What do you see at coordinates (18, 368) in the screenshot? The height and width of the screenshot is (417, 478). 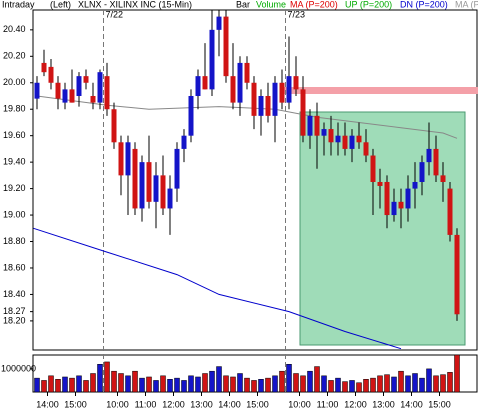 I see `volume-tick-label: 1000000` at bounding box center [18, 368].